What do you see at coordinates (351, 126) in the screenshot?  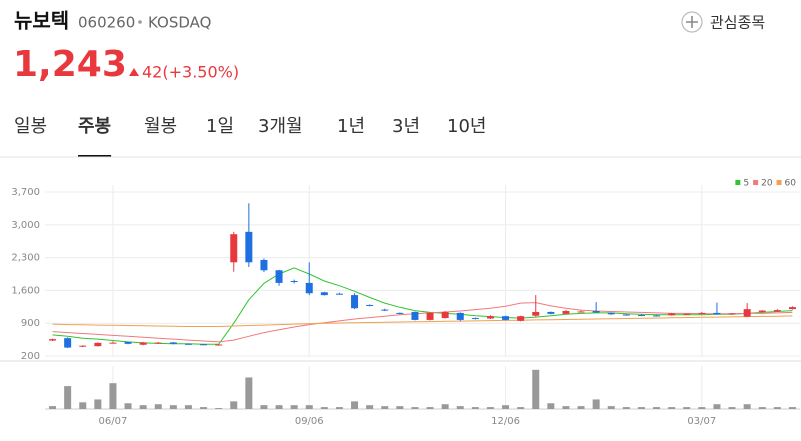 I see `tab: 1년` at bounding box center [351, 126].